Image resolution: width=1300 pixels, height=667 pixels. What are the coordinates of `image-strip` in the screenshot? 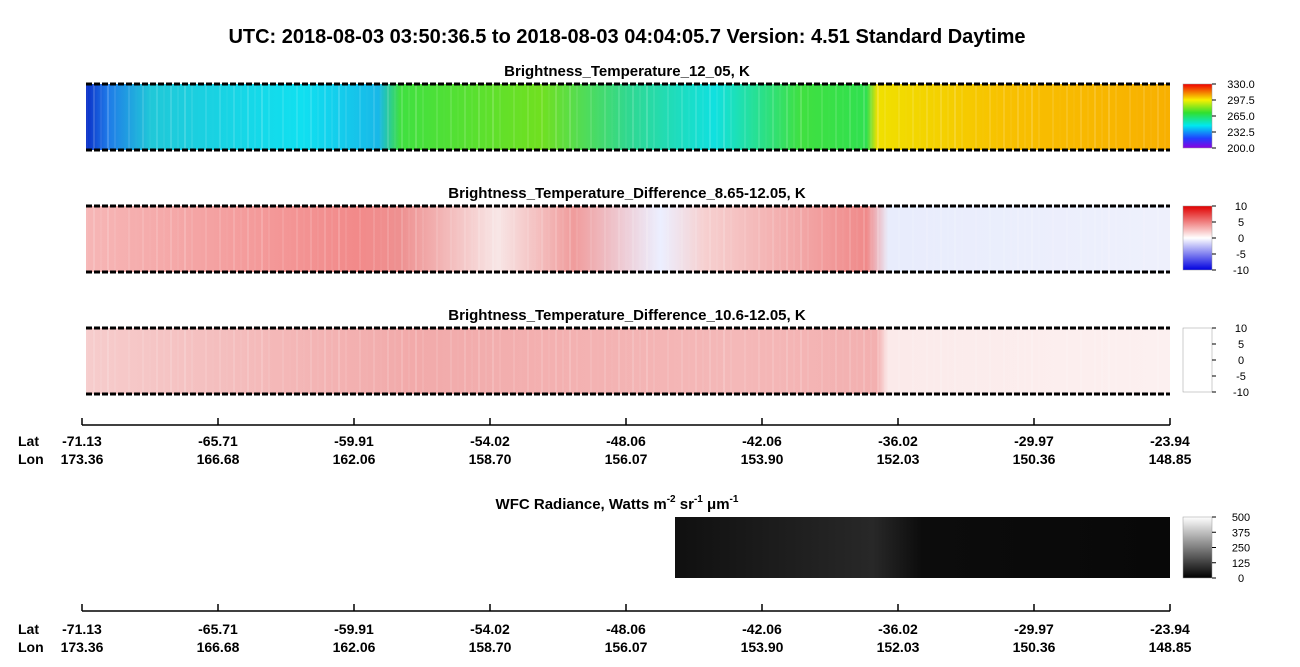 It's located at (628, 117).